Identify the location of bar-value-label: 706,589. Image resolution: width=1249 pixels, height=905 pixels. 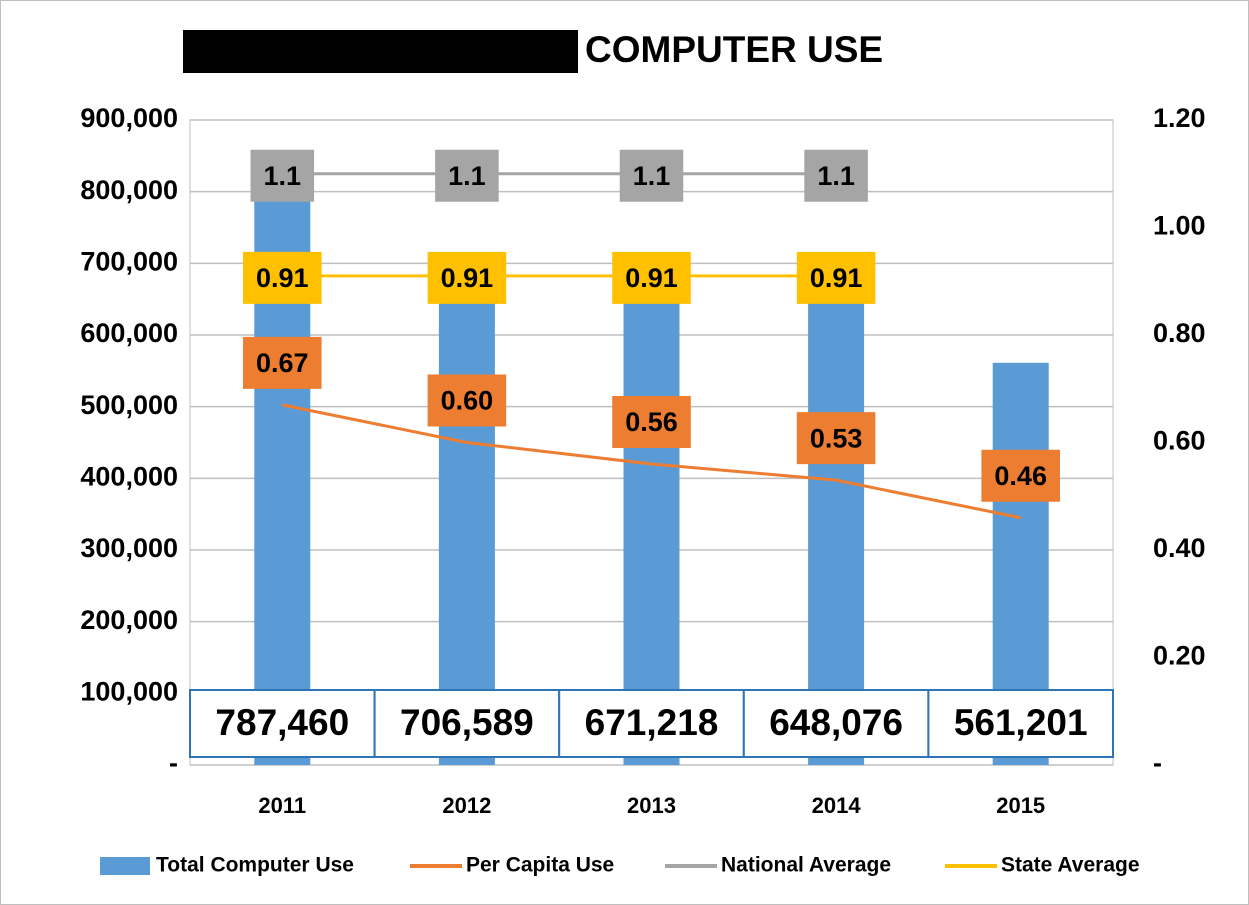
(467, 722).